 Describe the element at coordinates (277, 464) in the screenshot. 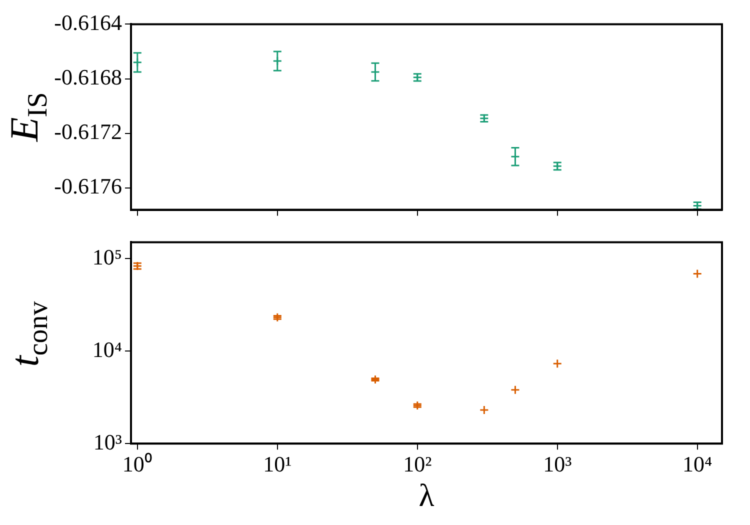

I see `x-tick-label: 10¹` at that location.